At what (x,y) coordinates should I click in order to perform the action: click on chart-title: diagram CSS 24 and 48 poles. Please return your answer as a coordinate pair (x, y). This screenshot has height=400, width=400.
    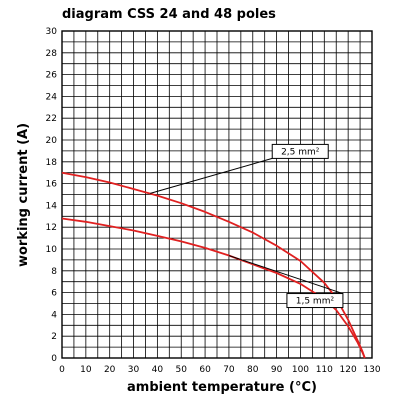
    Looking at the image, I should click on (169, 14).